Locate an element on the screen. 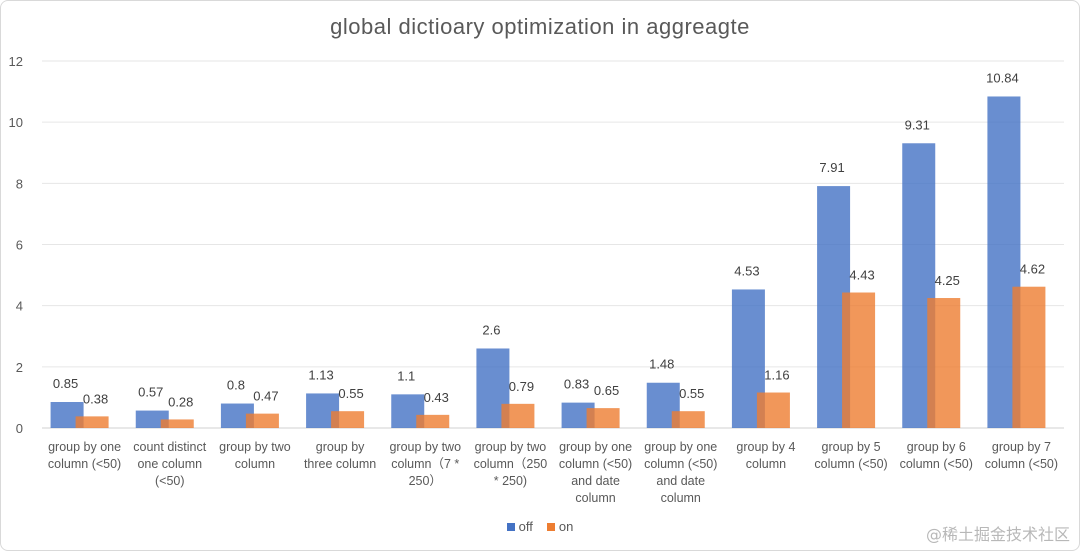 The width and height of the screenshot is (1080, 551). data-label-on: 0.38 is located at coordinates (95, 398).